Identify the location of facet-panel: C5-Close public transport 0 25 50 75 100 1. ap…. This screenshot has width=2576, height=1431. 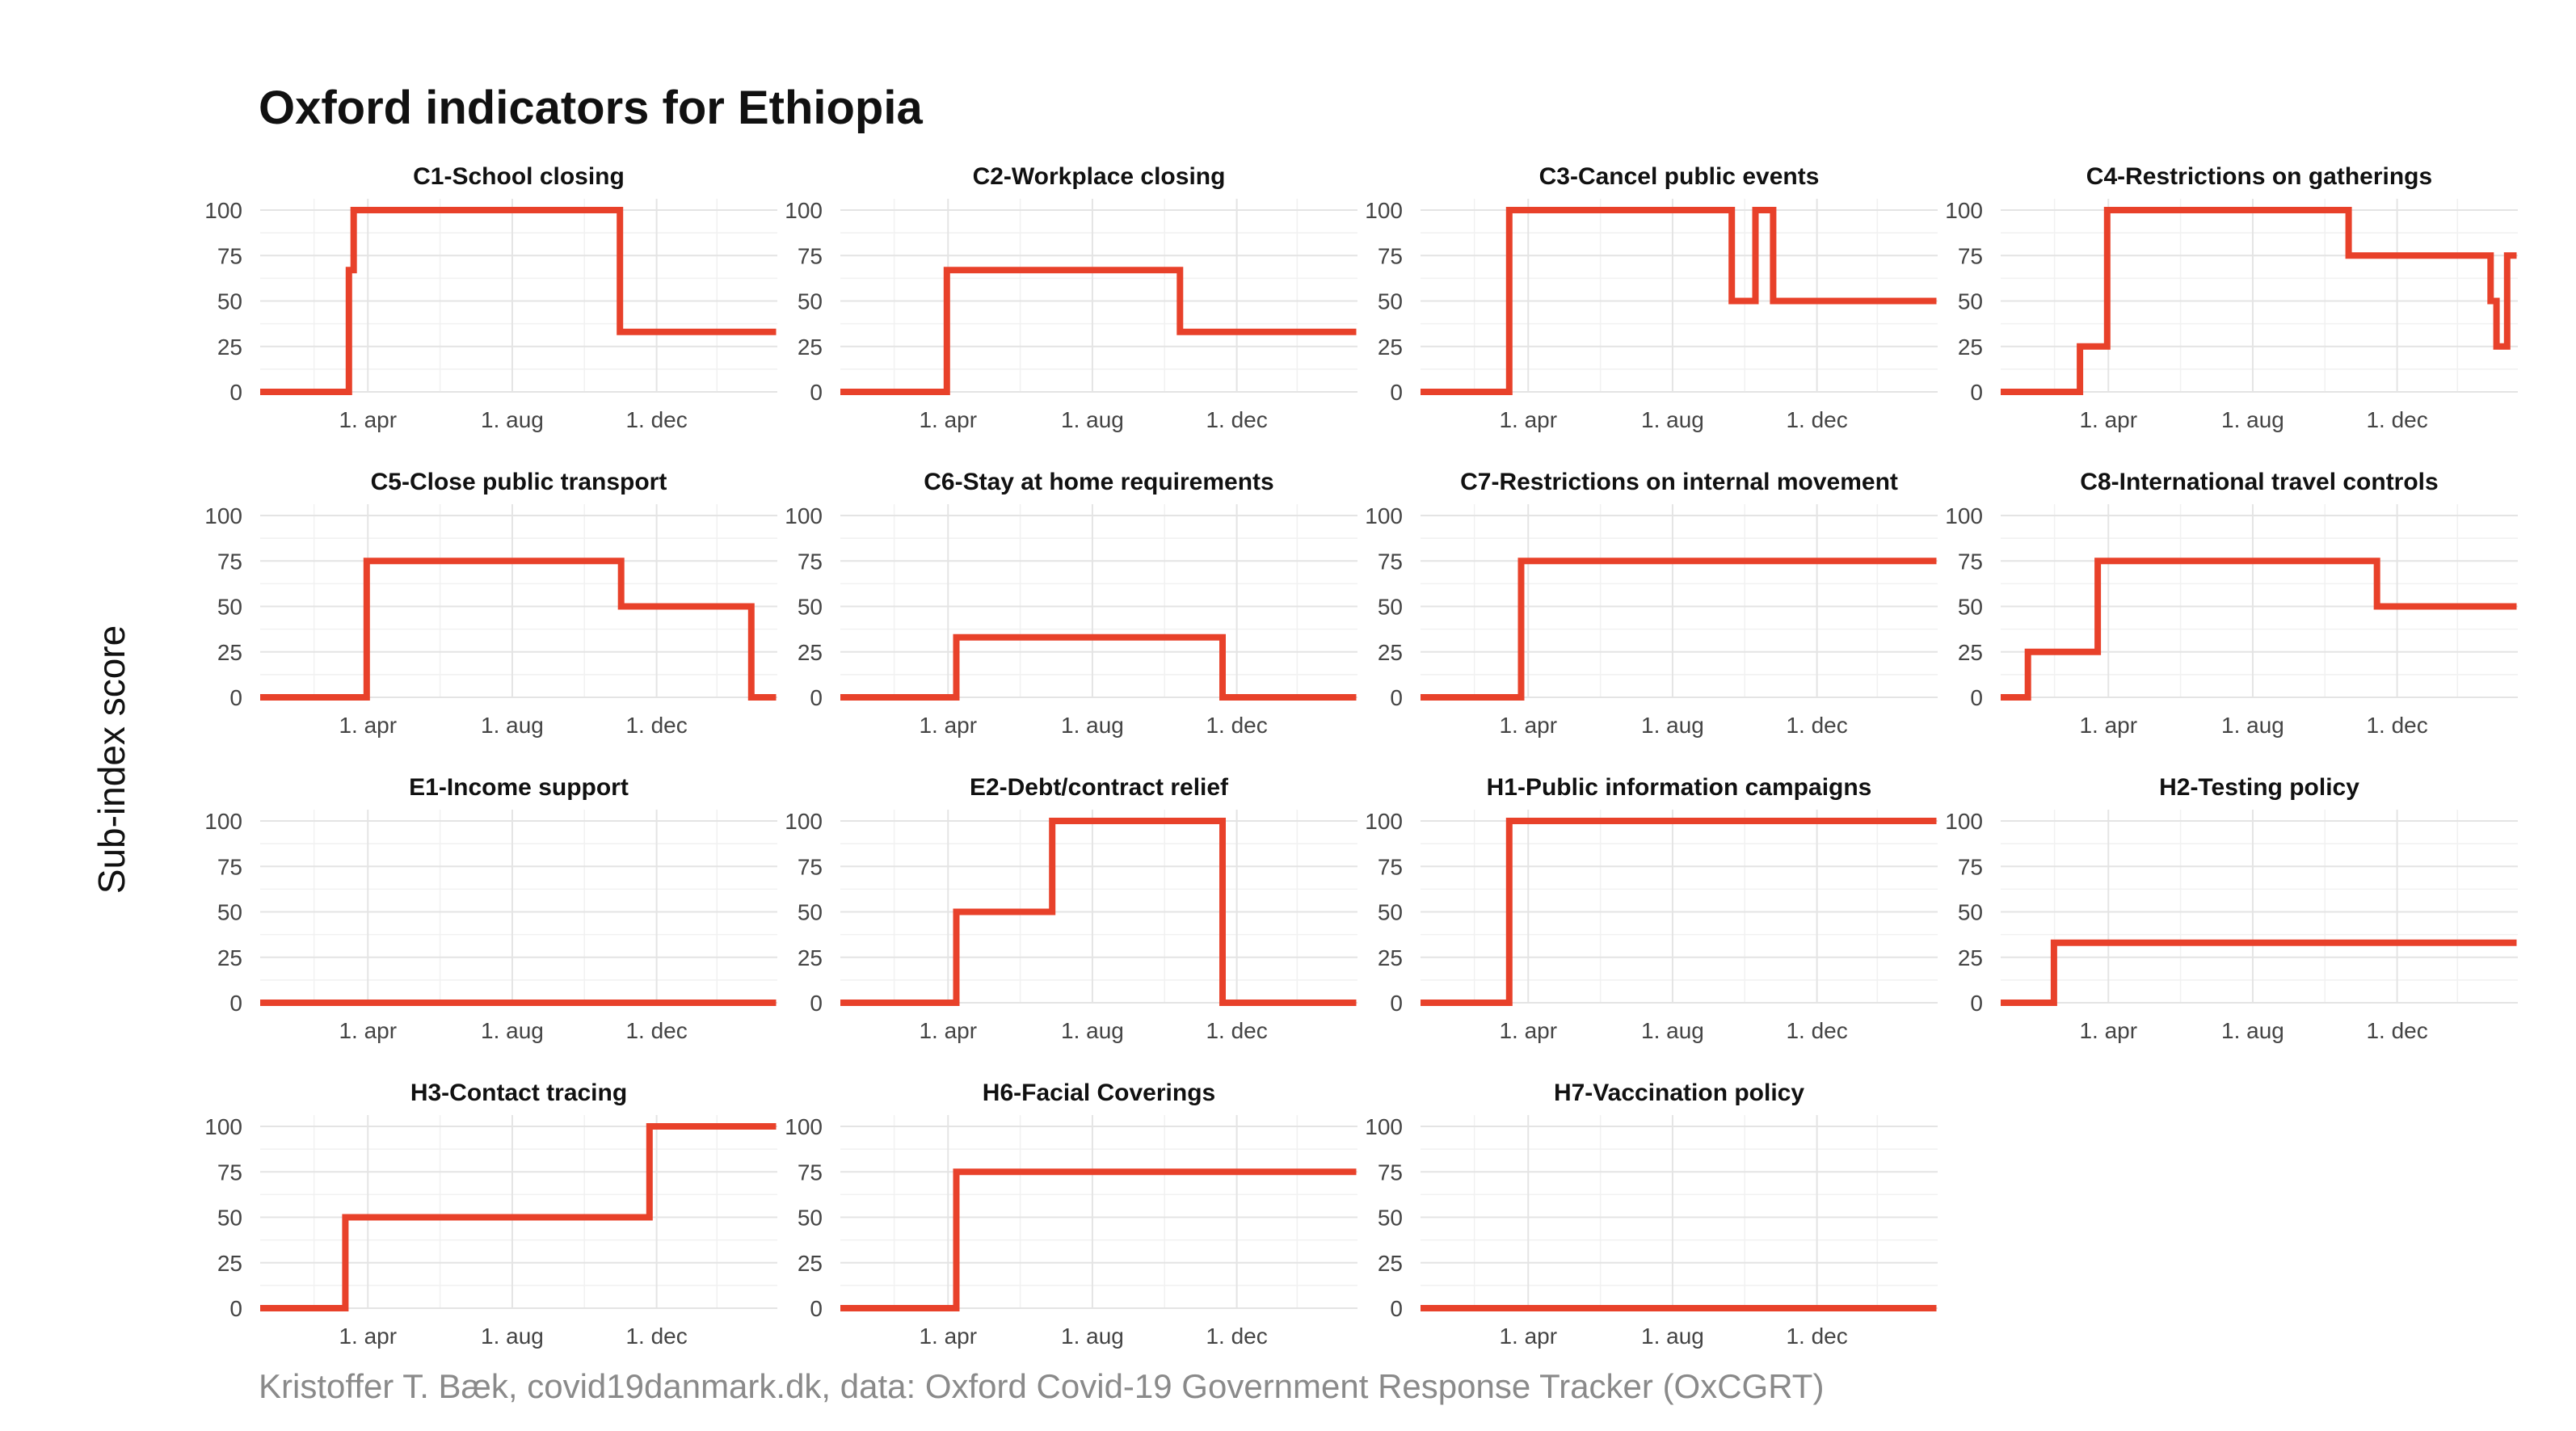
(490, 603).